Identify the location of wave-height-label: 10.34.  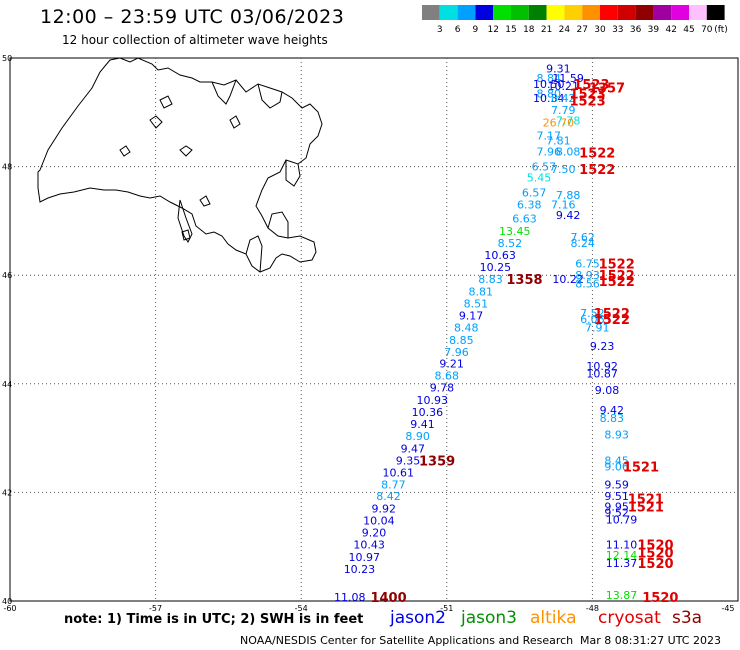
(549, 98).